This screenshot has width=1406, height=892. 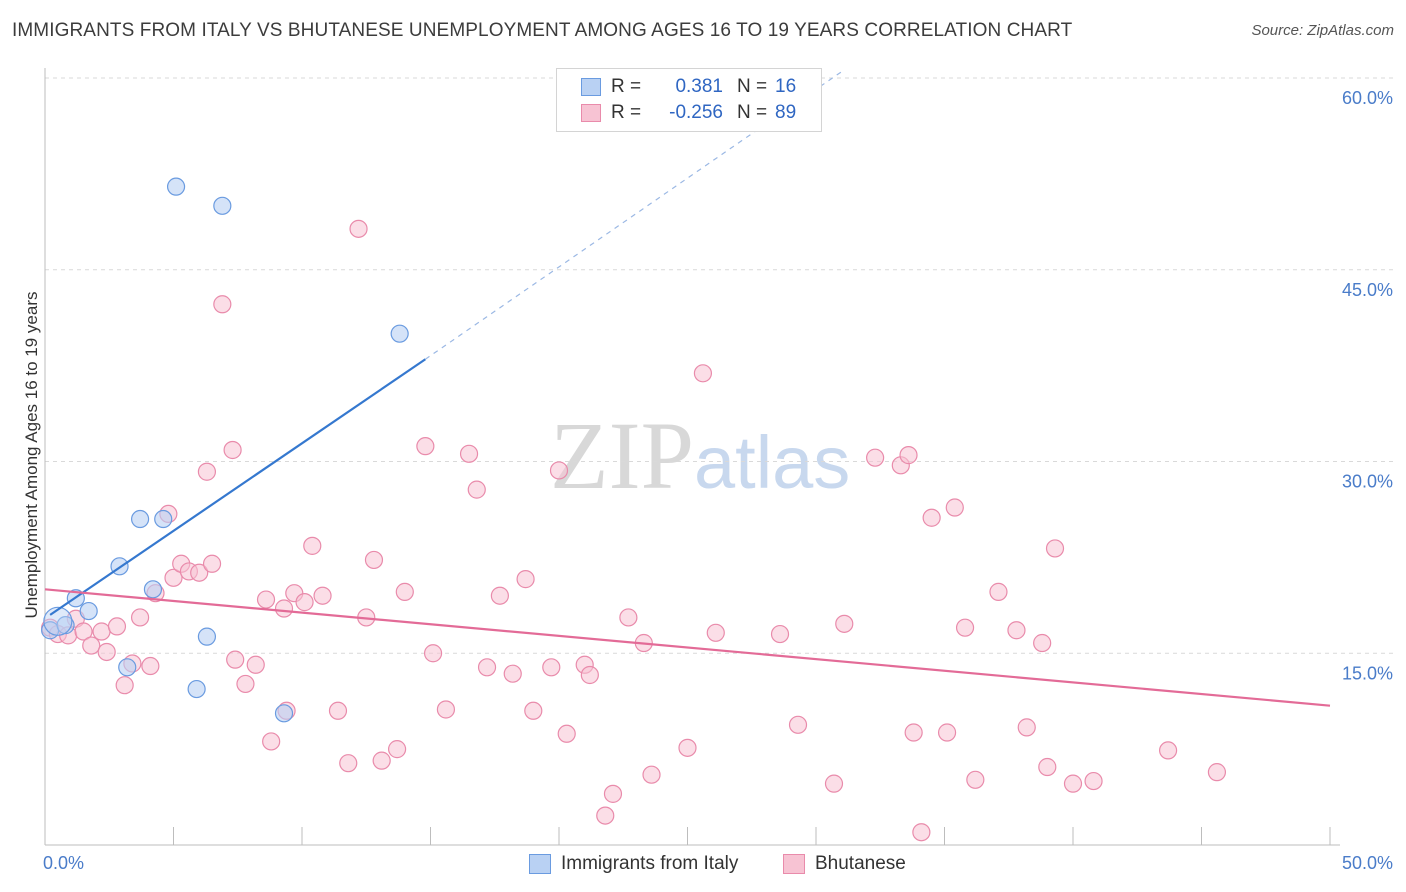 I want to click on correlation-legend: R = 0.381 N = 16 R = -0.256 N = 89, so click(x=689, y=100).